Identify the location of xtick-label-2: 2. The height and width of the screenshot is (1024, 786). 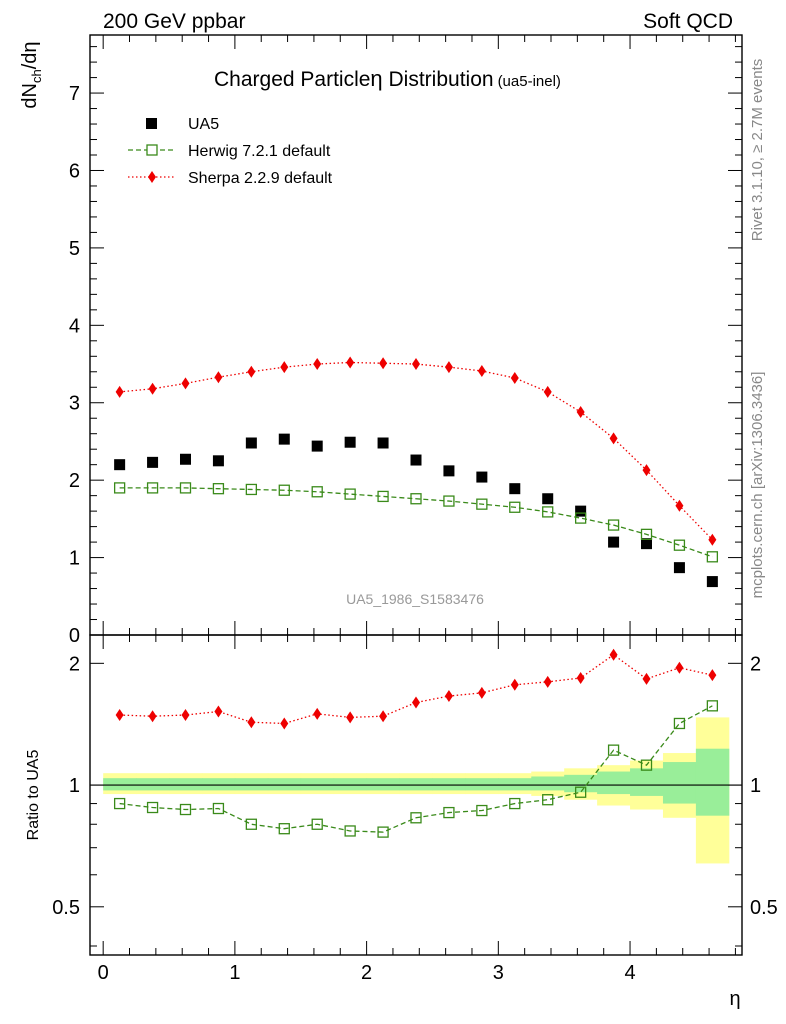
(366, 973).